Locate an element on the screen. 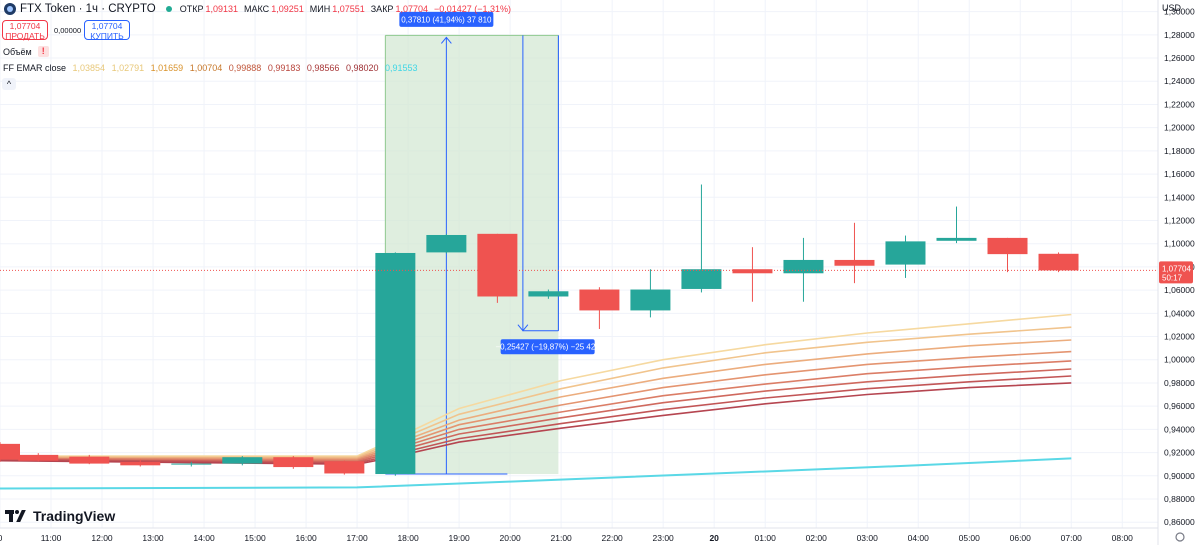 This screenshot has height=545, width=1200. indicator-name: FF EMAR close is located at coordinates (35, 68).